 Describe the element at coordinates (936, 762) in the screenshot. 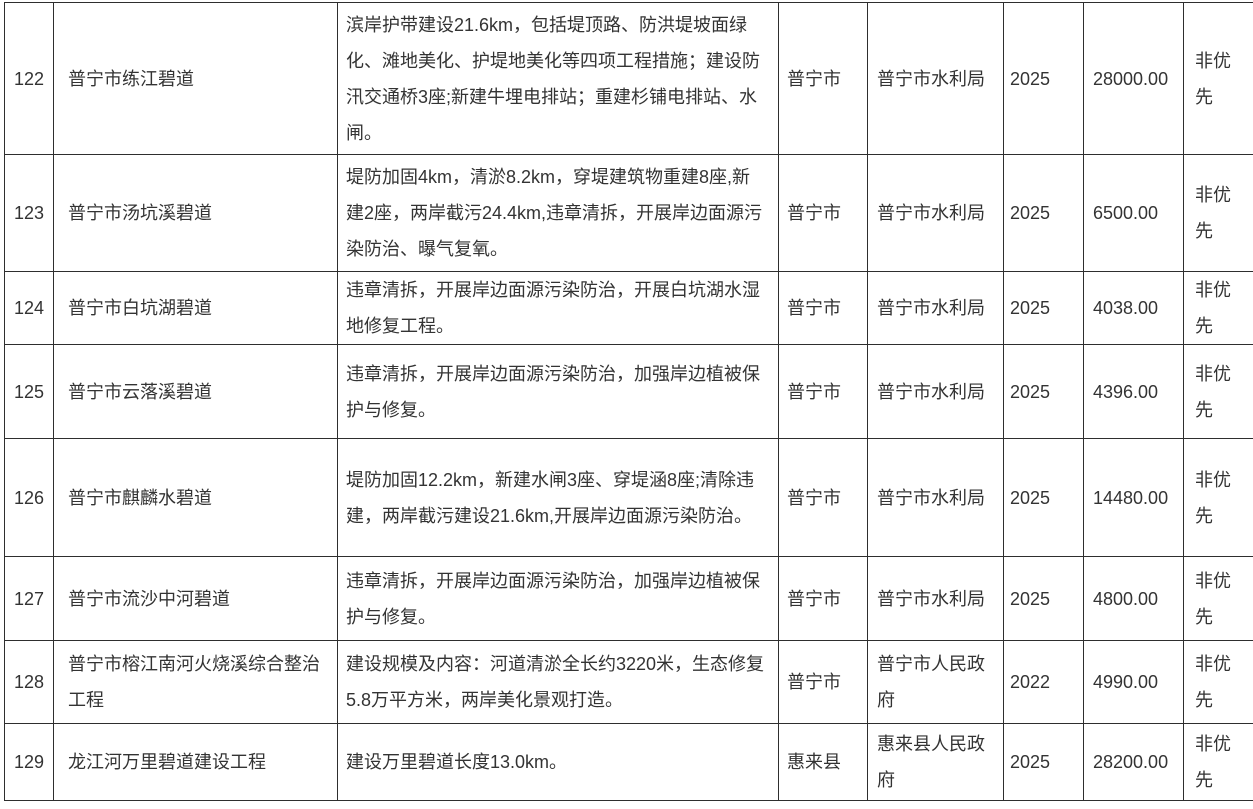

I see `cell-agency: 惠来县人民政府` at that location.